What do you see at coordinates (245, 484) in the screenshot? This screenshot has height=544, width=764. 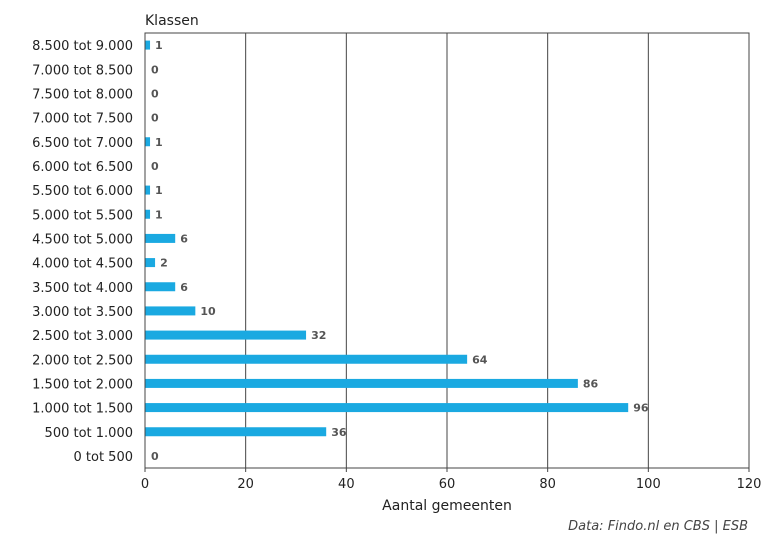 I see `x-tick-label-20: 20` at bounding box center [245, 484].